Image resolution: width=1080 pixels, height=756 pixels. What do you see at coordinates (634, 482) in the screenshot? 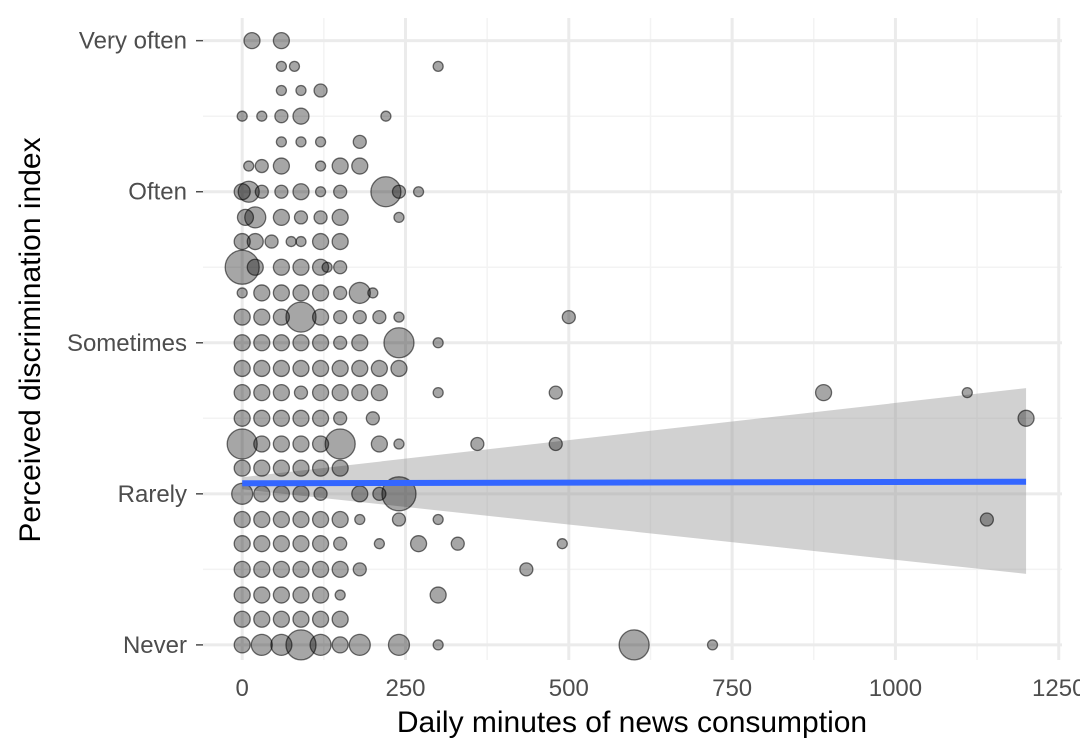
I see `regression-line` at bounding box center [634, 482].